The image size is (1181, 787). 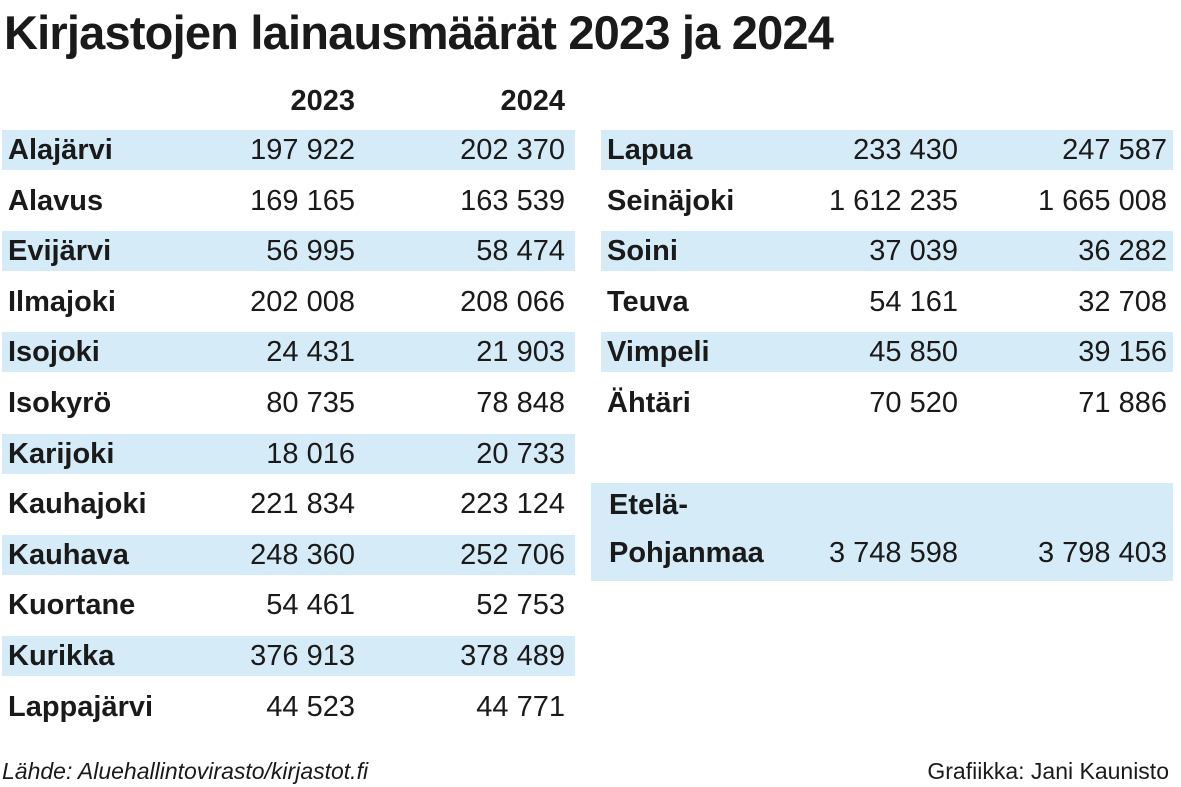 I want to click on row-value-2023: 376 913, so click(x=302, y=656).